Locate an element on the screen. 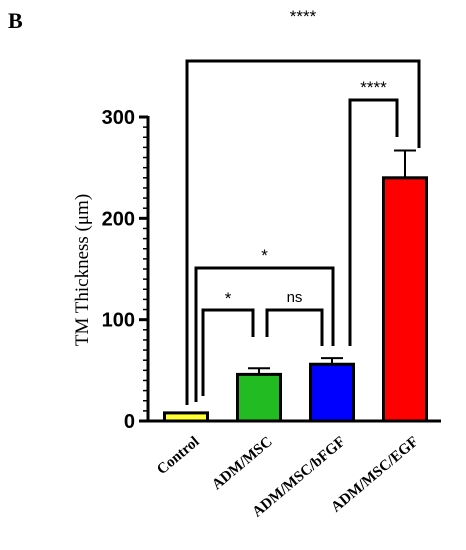  significance-label-0: * is located at coordinates (228, 298).